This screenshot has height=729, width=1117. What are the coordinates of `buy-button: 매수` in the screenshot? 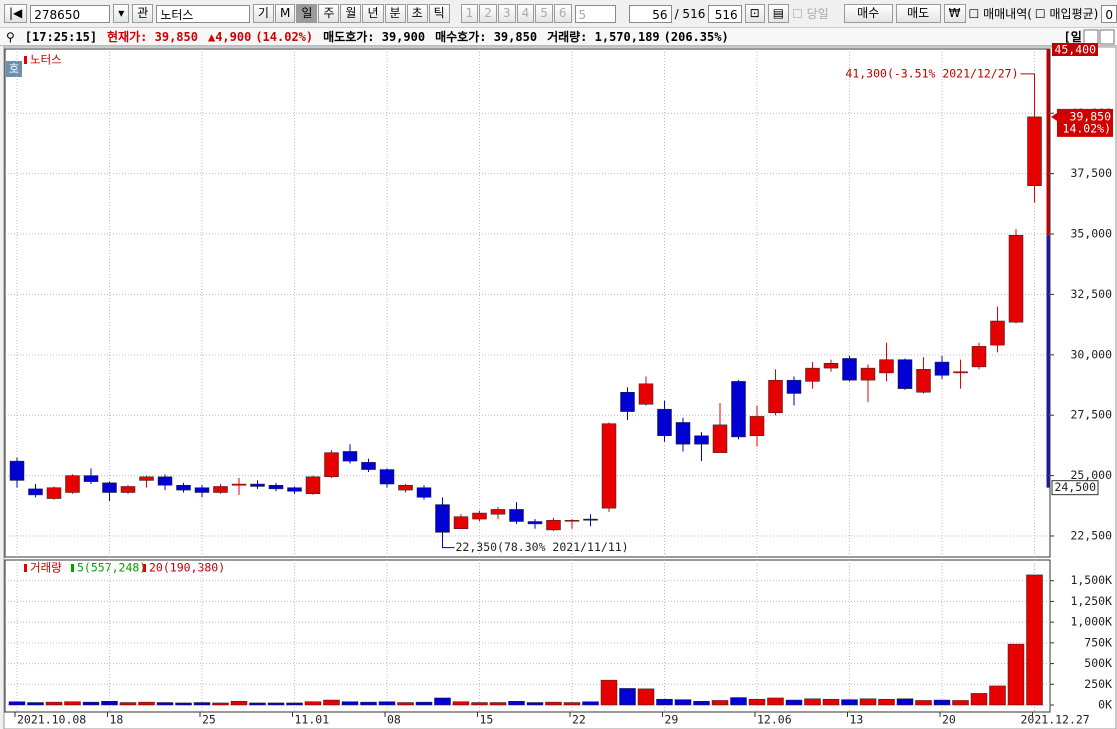 It's located at (868, 13).